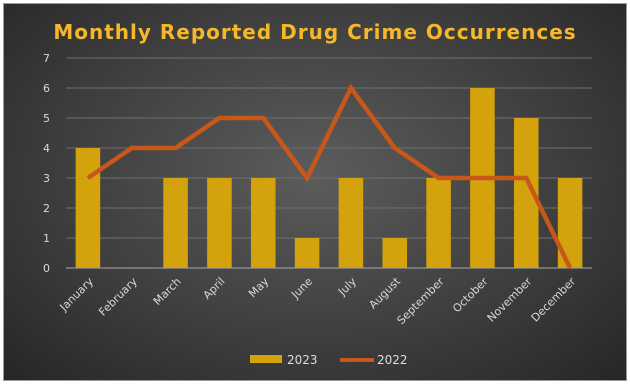  Describe the element at coordinates (46, 178) in the screenshot. I see `y-tick-label: 3` at that location.